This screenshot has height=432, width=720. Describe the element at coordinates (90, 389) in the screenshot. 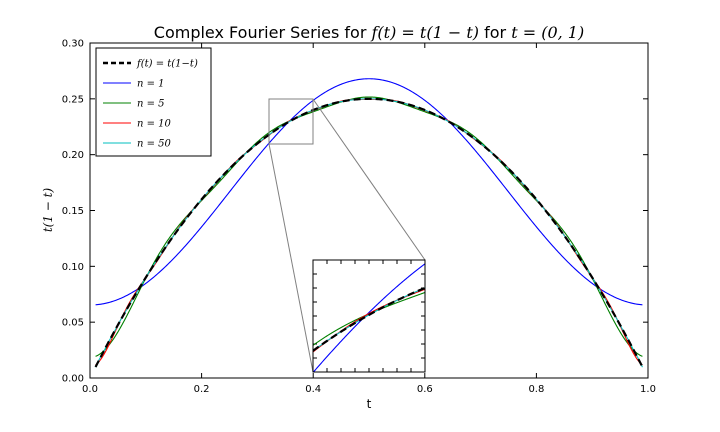

I see `x-tick-label: 0.0` at that location.